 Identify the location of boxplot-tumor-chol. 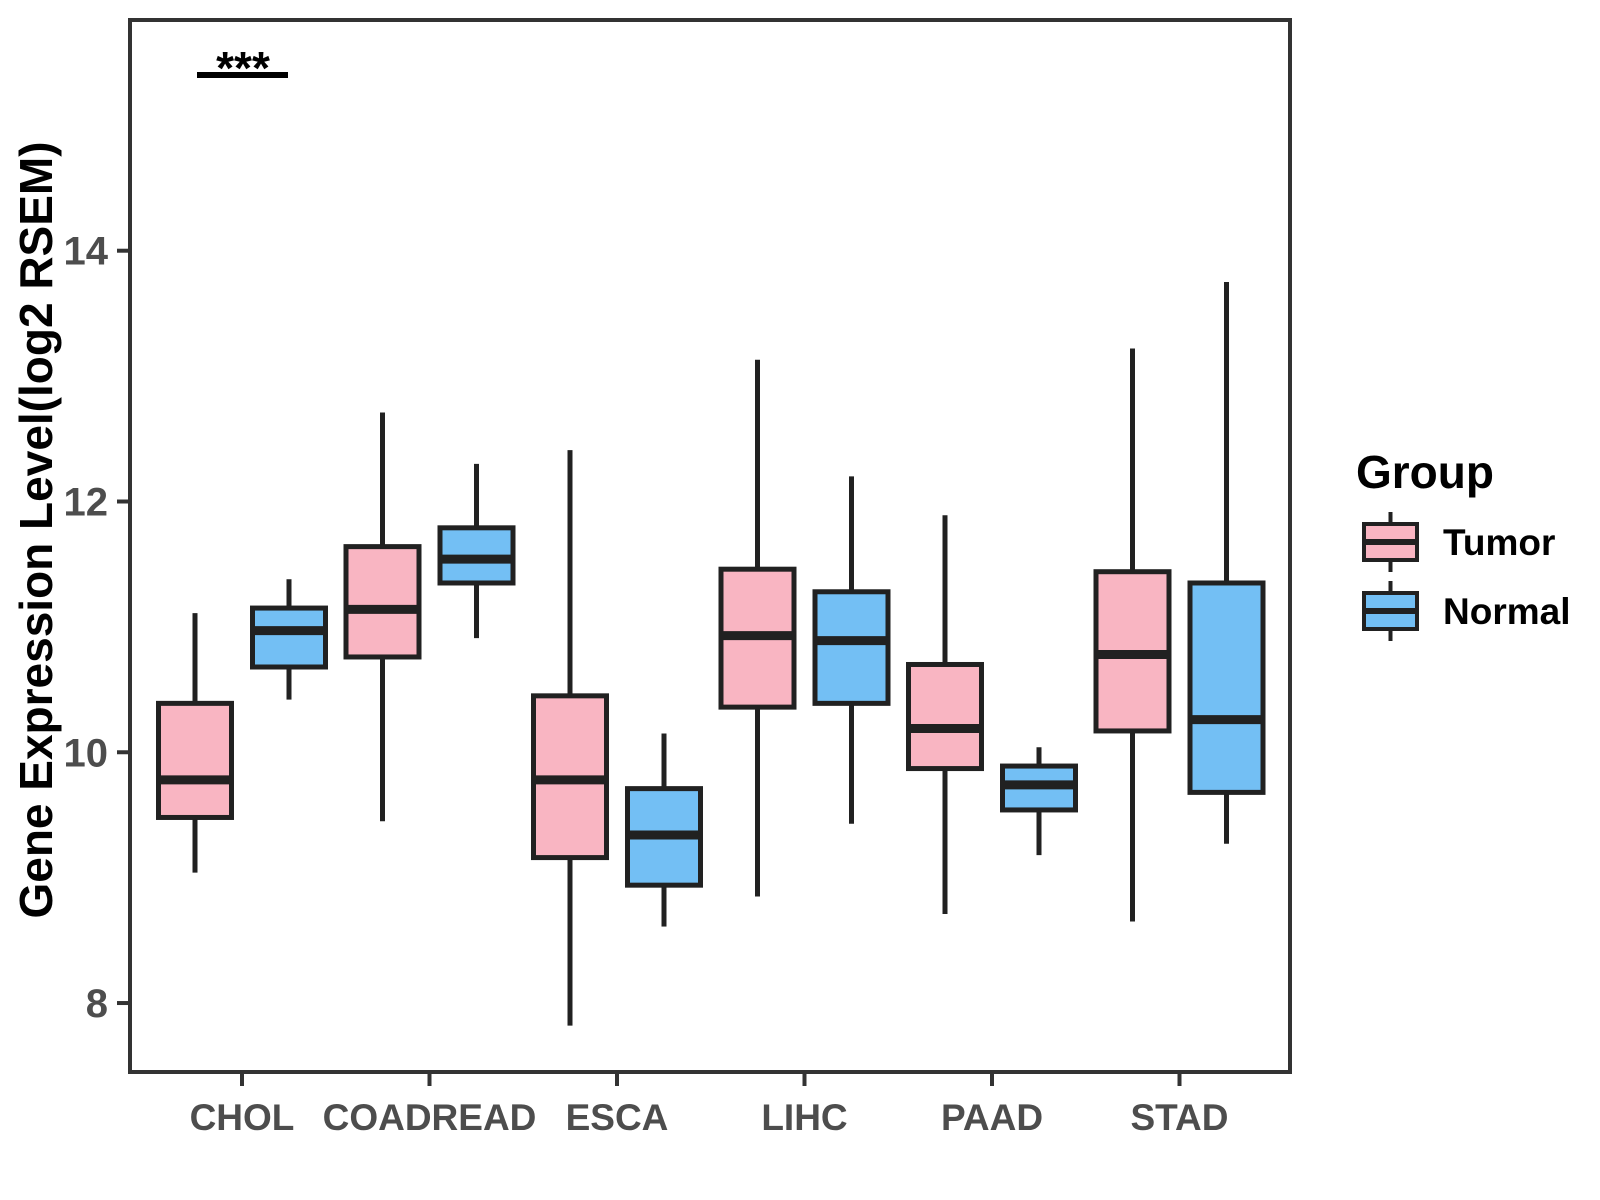
(195, 743).